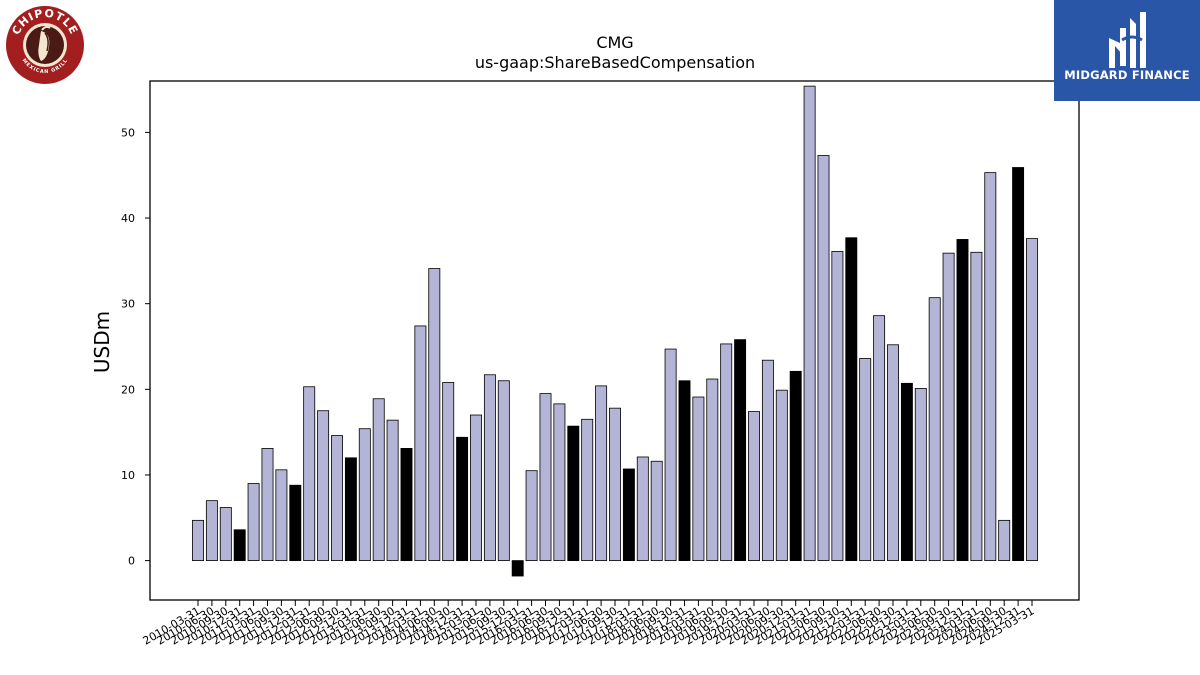  What do you see at coordinates (128, 475) in the screenshot?
I see `y-tick-label: 10` at bounding box center [128, 475].